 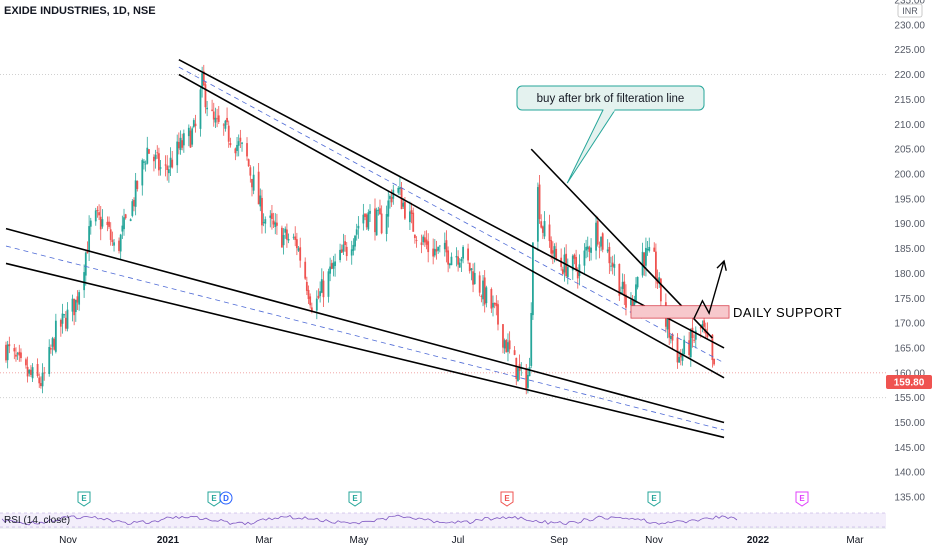 What do you see at coordinates (680, 312) in the screenshot?
I see `support-zone` at bounding box center [680, 312].